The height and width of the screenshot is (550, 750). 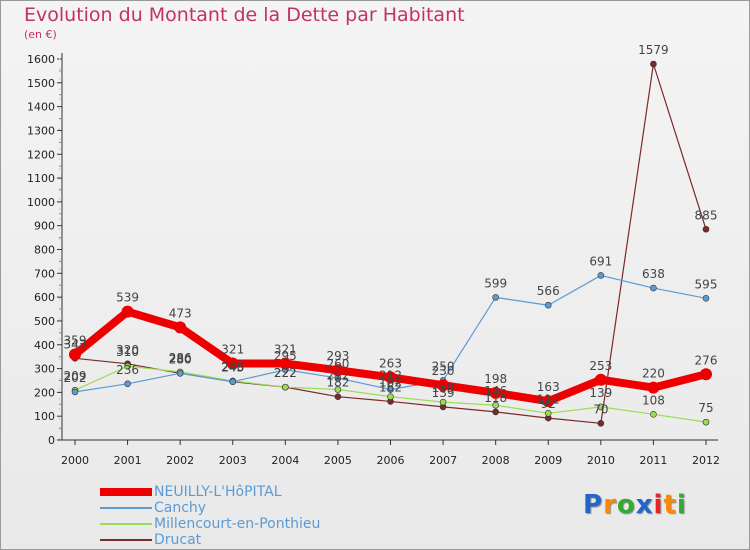 I want to click on data-label: 293, so click(x=337, y=356).